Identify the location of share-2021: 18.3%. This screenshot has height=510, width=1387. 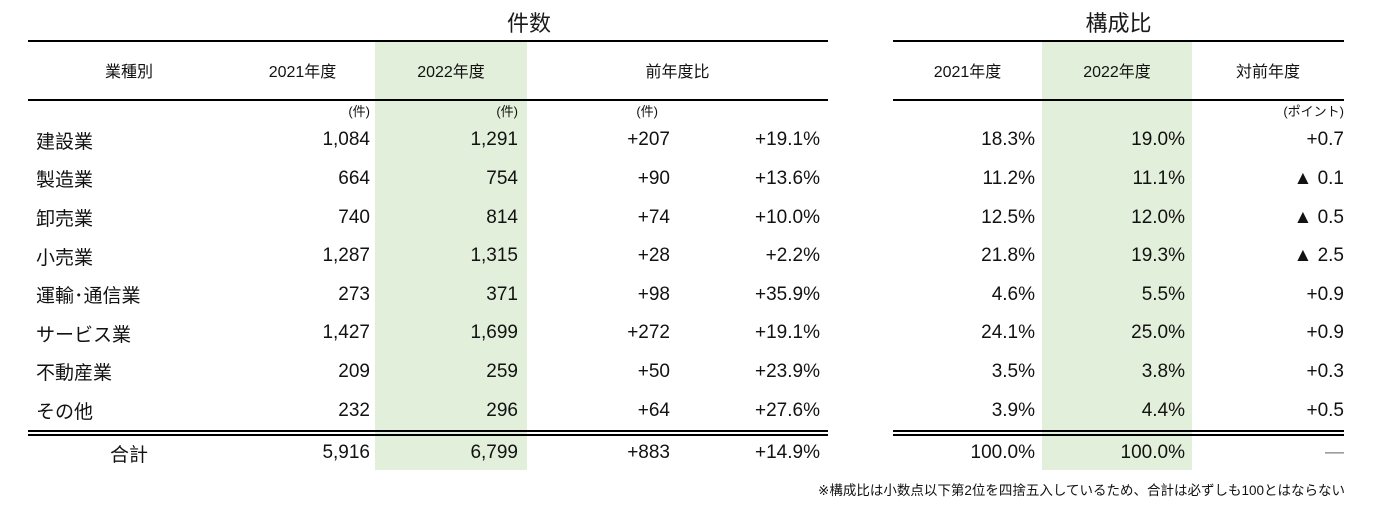
(1008, 140).